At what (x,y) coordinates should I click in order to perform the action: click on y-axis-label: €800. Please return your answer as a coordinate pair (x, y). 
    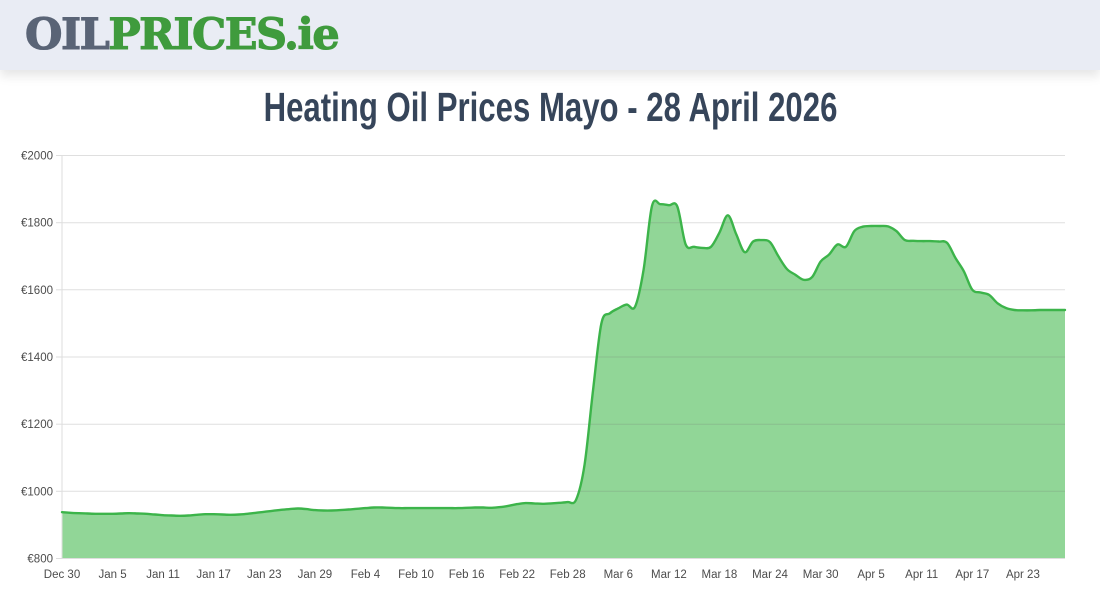
    Looking at the image, I should click on (40, 560).